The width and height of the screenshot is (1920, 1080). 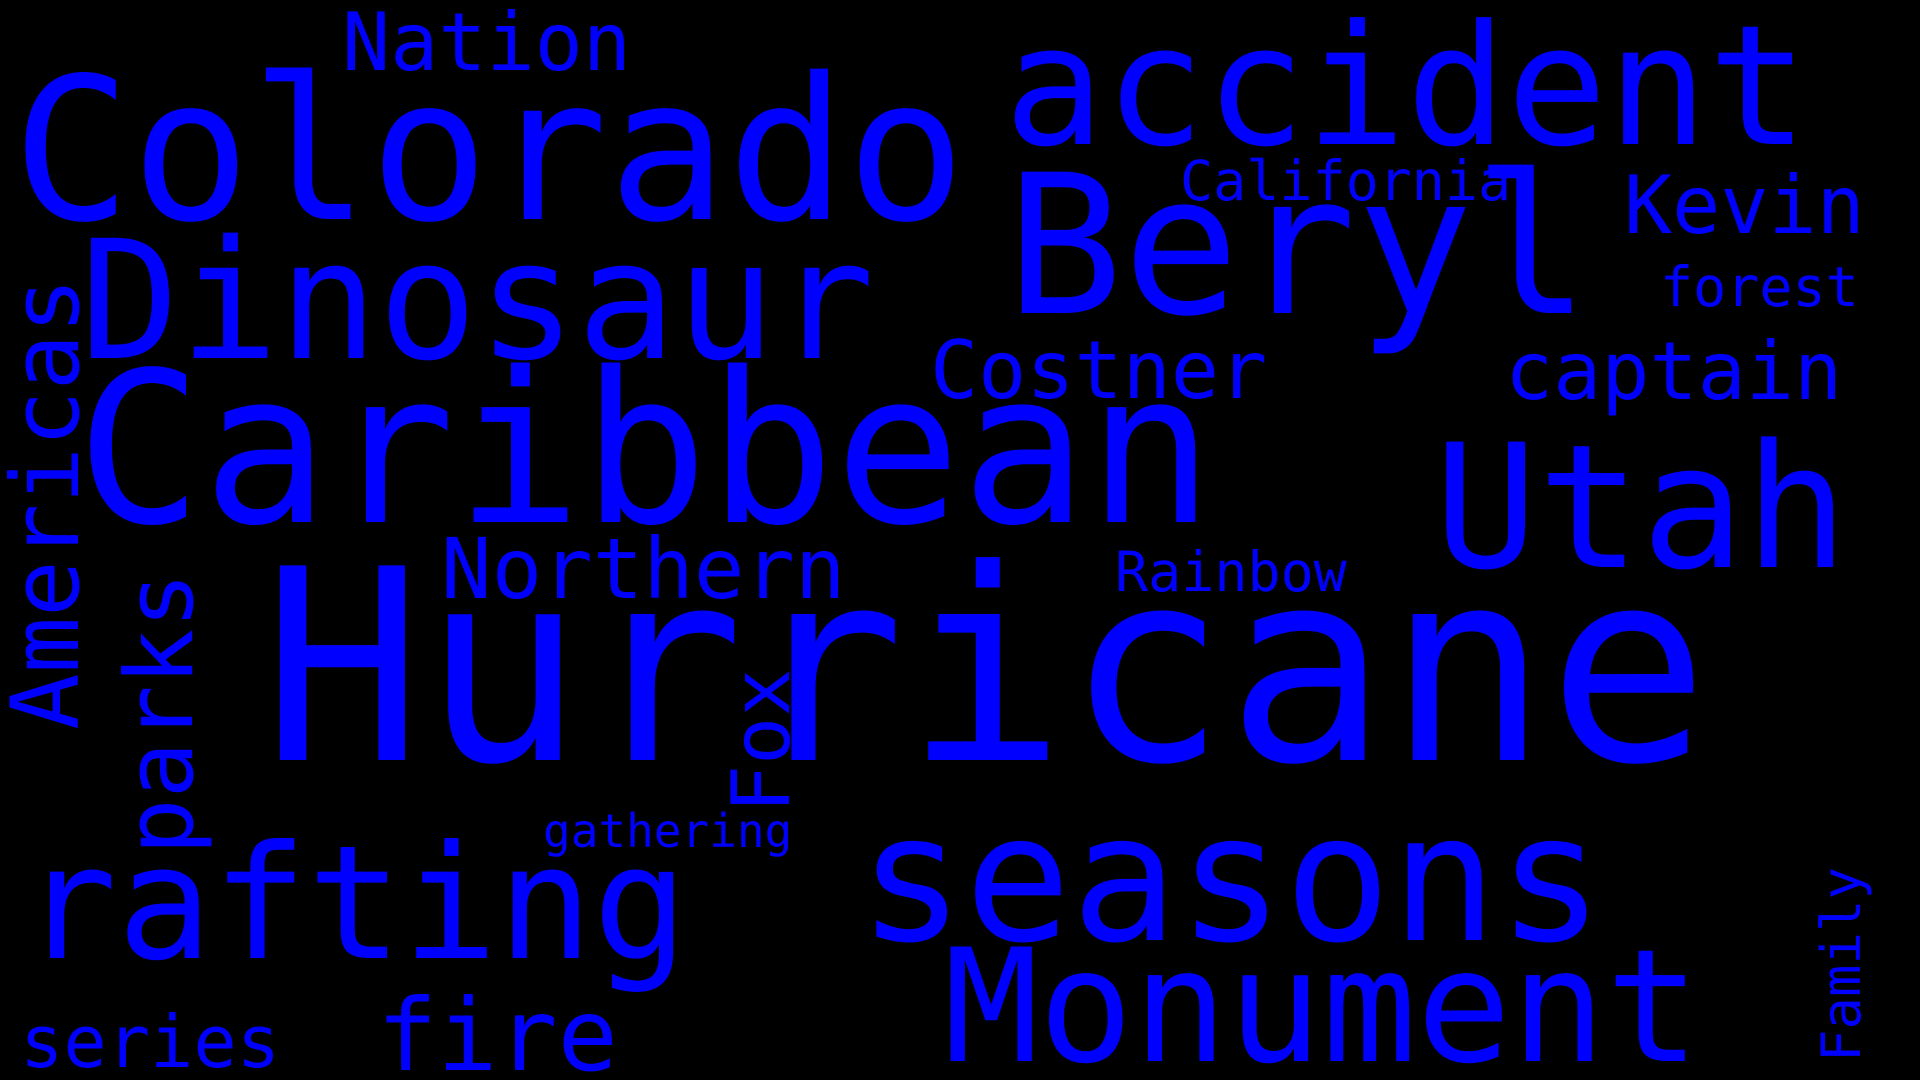 What do you see at coordinates (1641, 507) in the screenshot?
I see `word-utah: Utah` at bounding box center [1641, 507].